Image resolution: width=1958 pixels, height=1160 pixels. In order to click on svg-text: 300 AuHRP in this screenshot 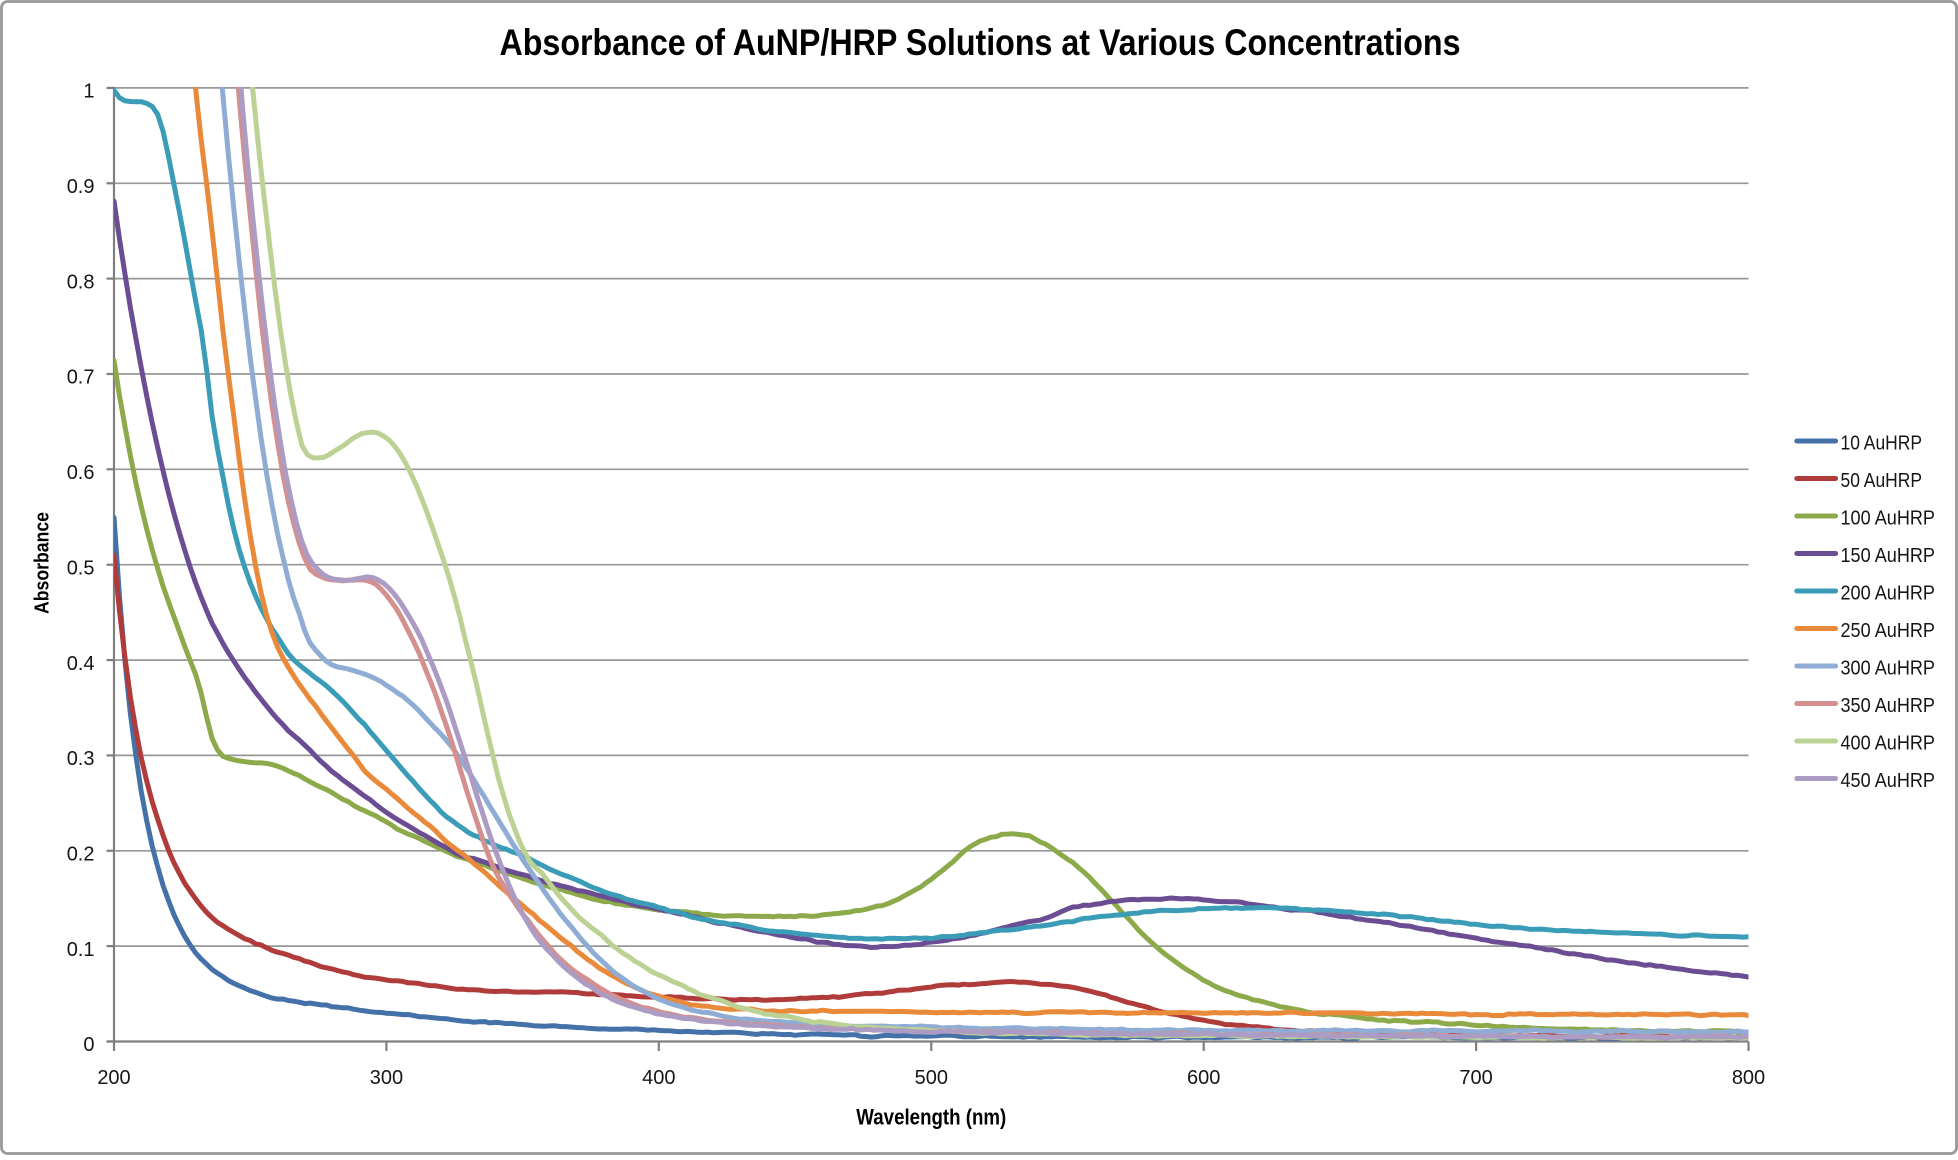, I will do `click(1888, 669)`.